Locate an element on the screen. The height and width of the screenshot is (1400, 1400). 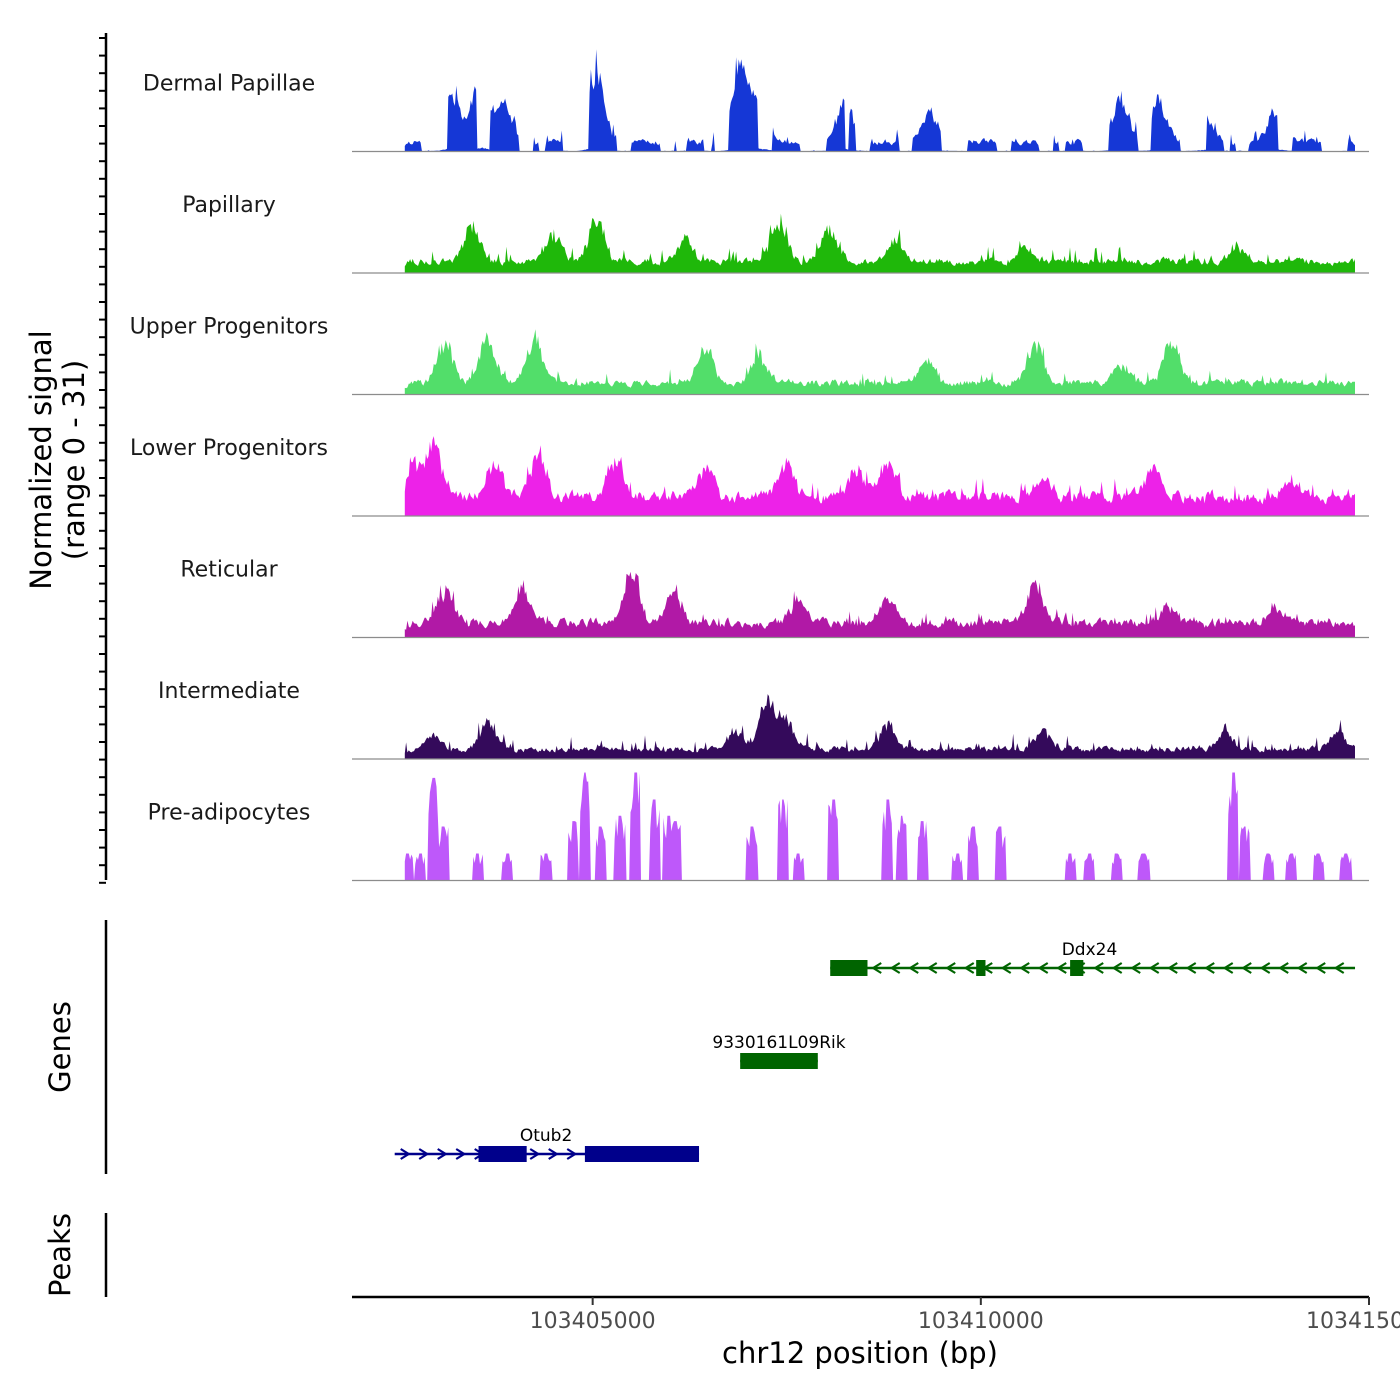
track-label: Pre-adipocytes is located at coordinates (229, 813).